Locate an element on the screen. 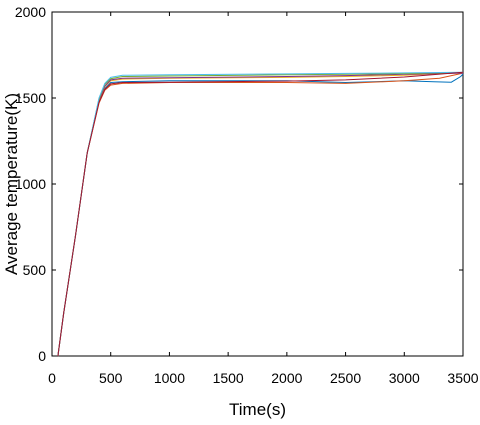  x-tick-label: 3000 is located at coordinates (404, 378).